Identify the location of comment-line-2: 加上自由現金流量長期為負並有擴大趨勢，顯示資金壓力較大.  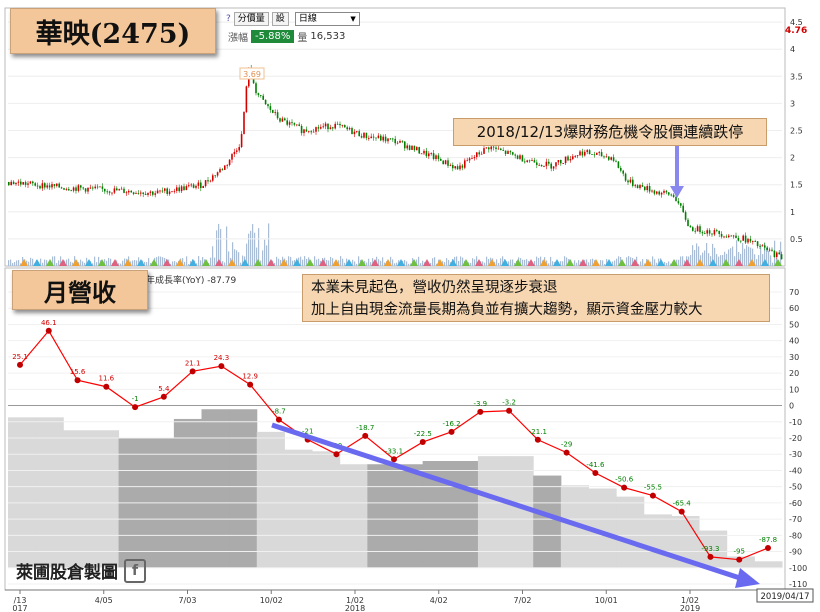
(507, 310).